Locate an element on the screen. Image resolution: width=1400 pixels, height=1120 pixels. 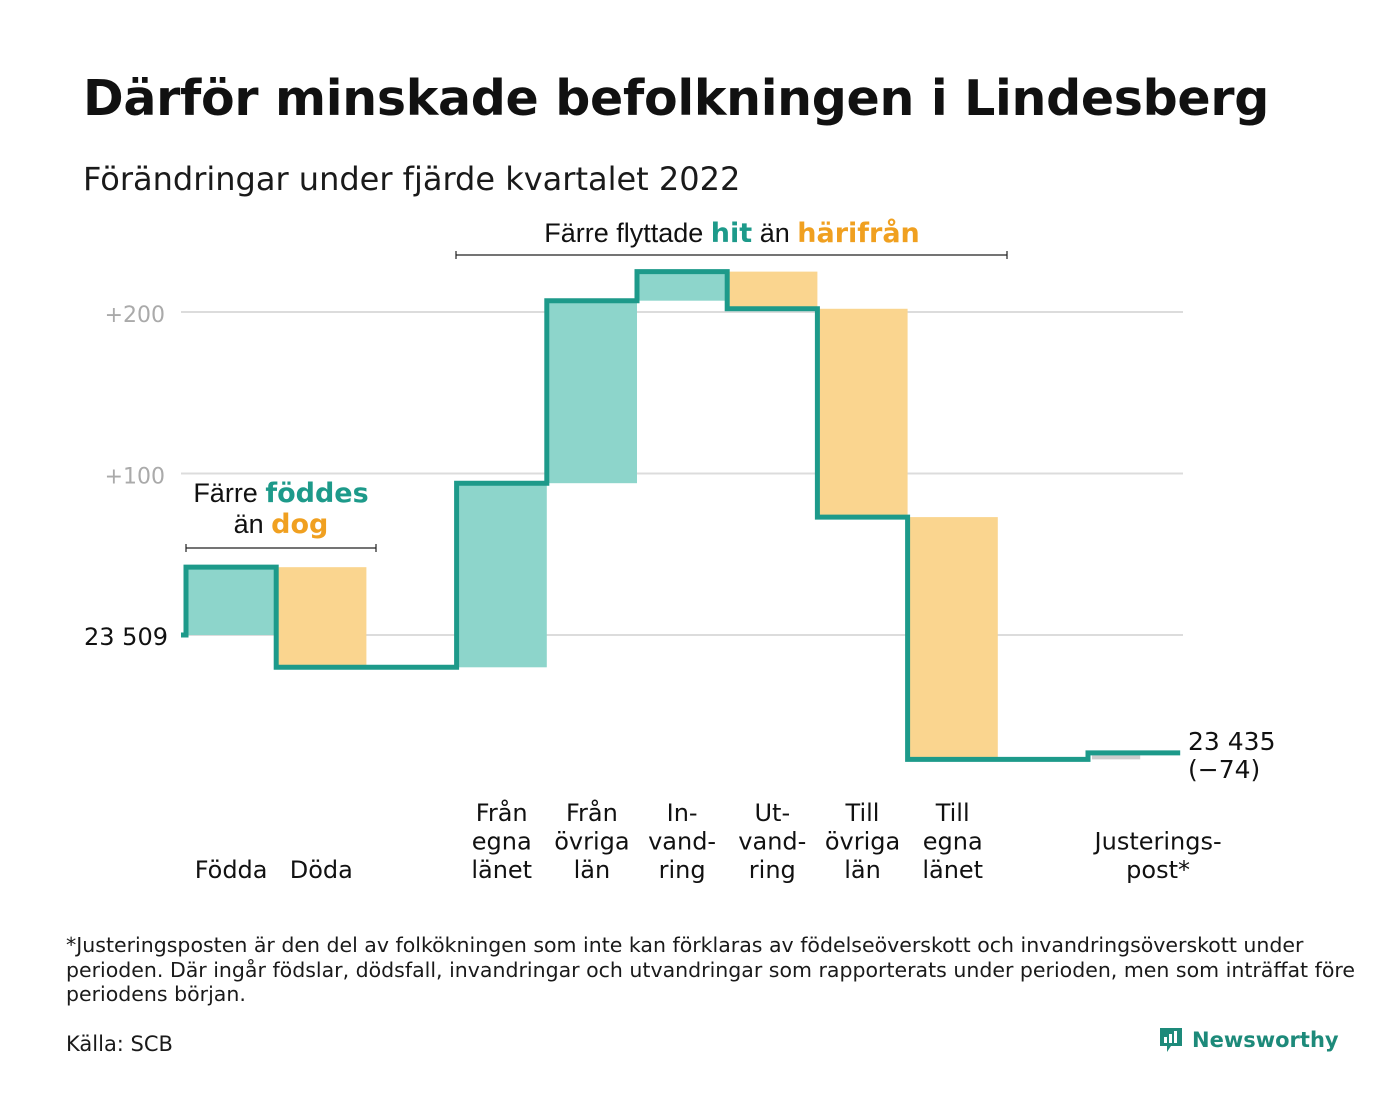
migration-annotation-prefix: Färre flyttade is located at coordinates (624, 233).